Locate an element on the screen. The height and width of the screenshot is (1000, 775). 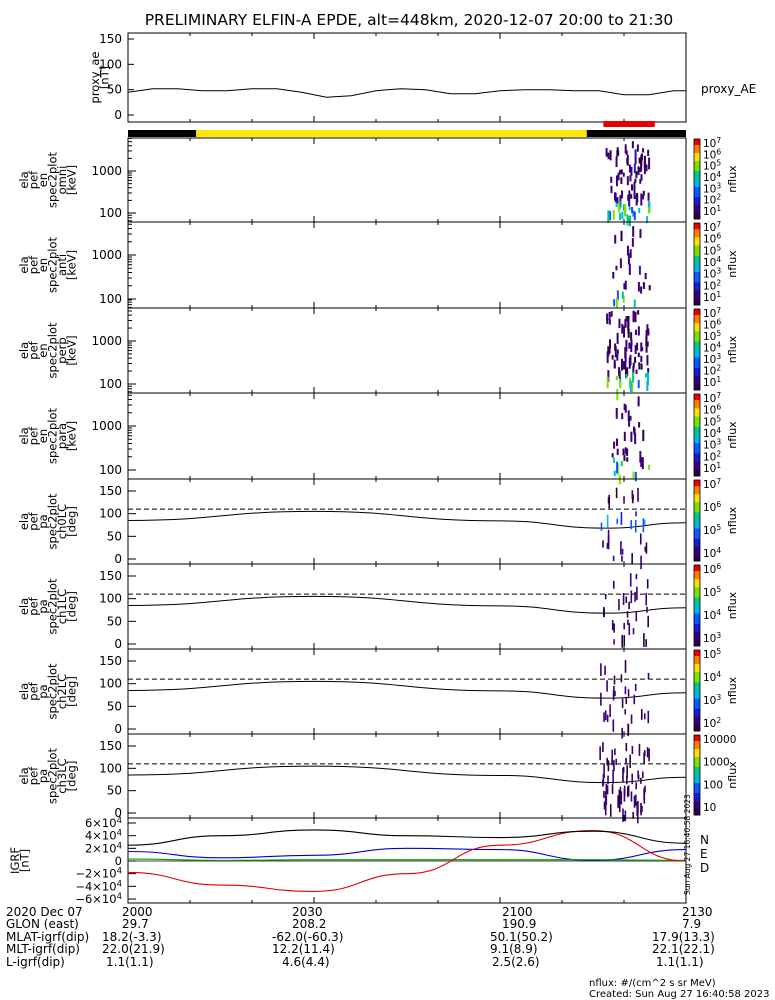
side-timestamp: Sun Aug 27 16:40:58 2023 is located at coordinates (687, 844).